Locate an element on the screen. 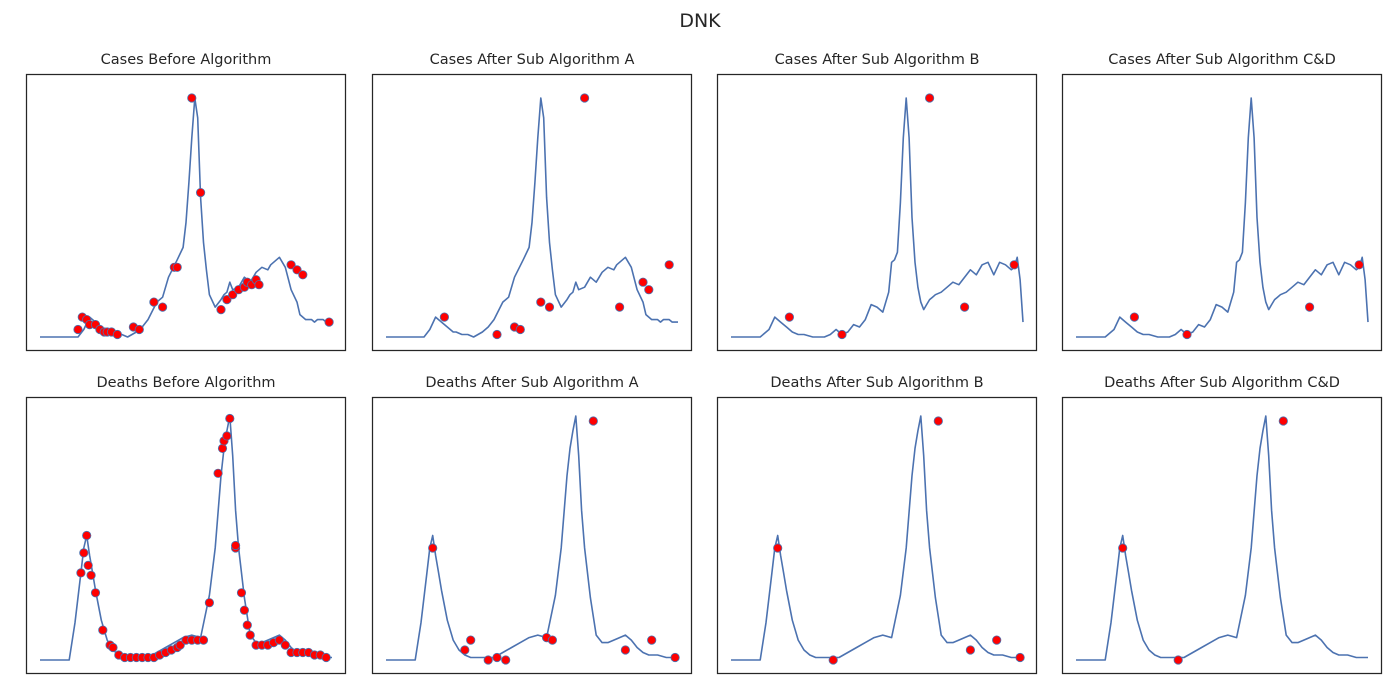 This screenshot has width=1400, height=700. panel-title-cases-after-b: Cases After Sub Algorithm B is located at coordinates (877, 60).